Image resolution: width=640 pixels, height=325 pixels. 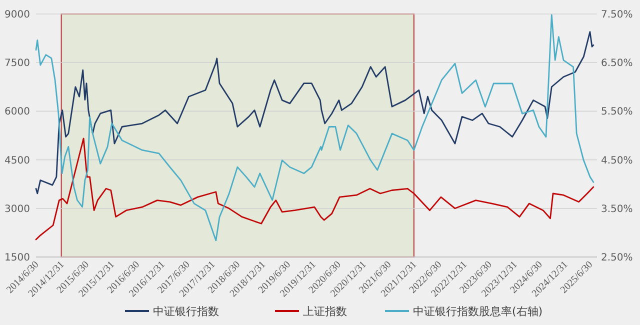 What do you see at coordinates (617, 209) in the screenshot?
I see `y2-tick-label: 3.50%` at bounding box center [617, 209].